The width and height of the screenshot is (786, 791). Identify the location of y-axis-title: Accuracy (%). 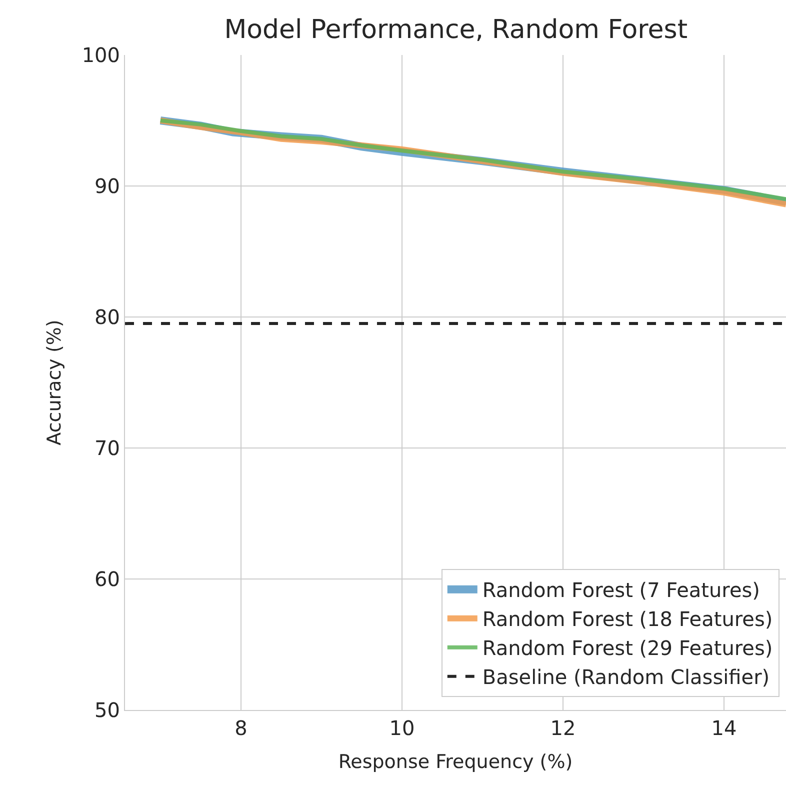
(55, 383).